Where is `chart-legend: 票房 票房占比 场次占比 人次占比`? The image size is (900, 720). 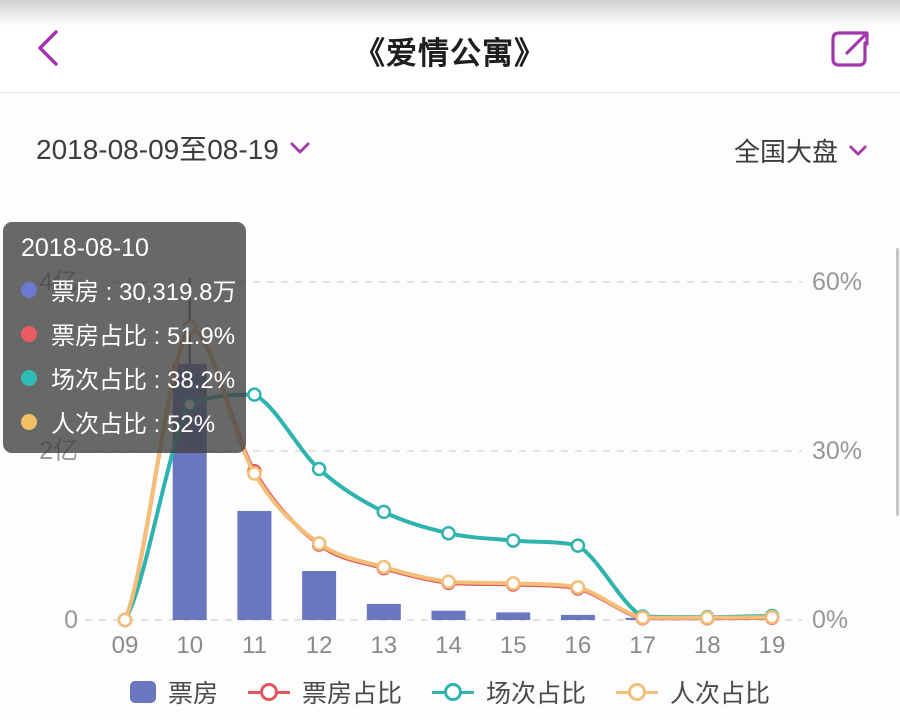
chart-legend: 票房 票房占比 场次占比 人次占比 is located at coordinates (450, 692).